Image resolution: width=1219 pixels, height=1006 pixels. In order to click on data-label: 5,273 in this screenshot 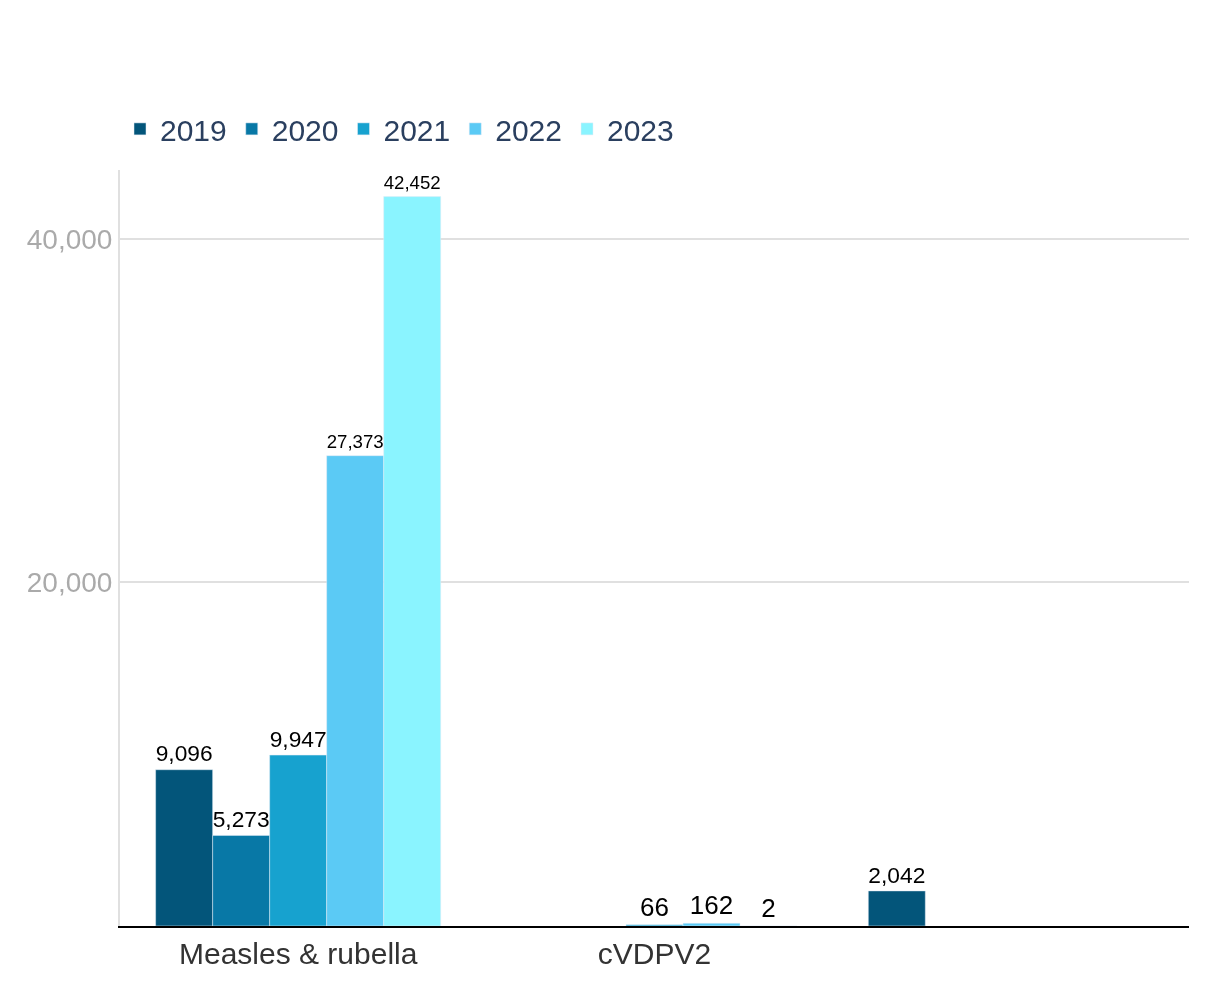, I will do `click(241, 819)`.